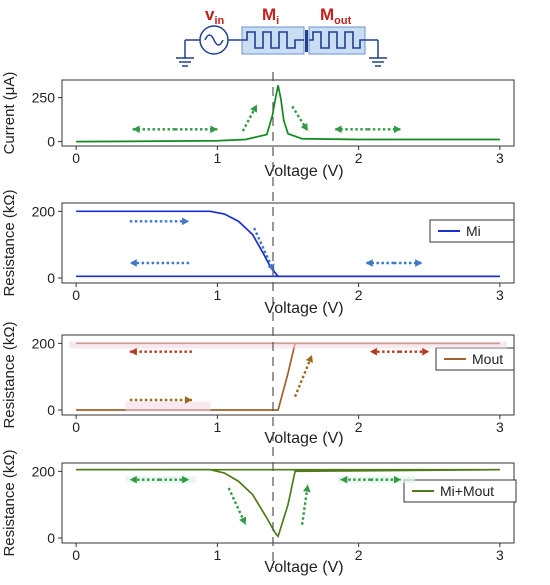 This screenshot has height=585, width=550. Describe the element at coordinates (419, 263) in the screenshot. I see `mi-arrow-b-right-head` at that location.